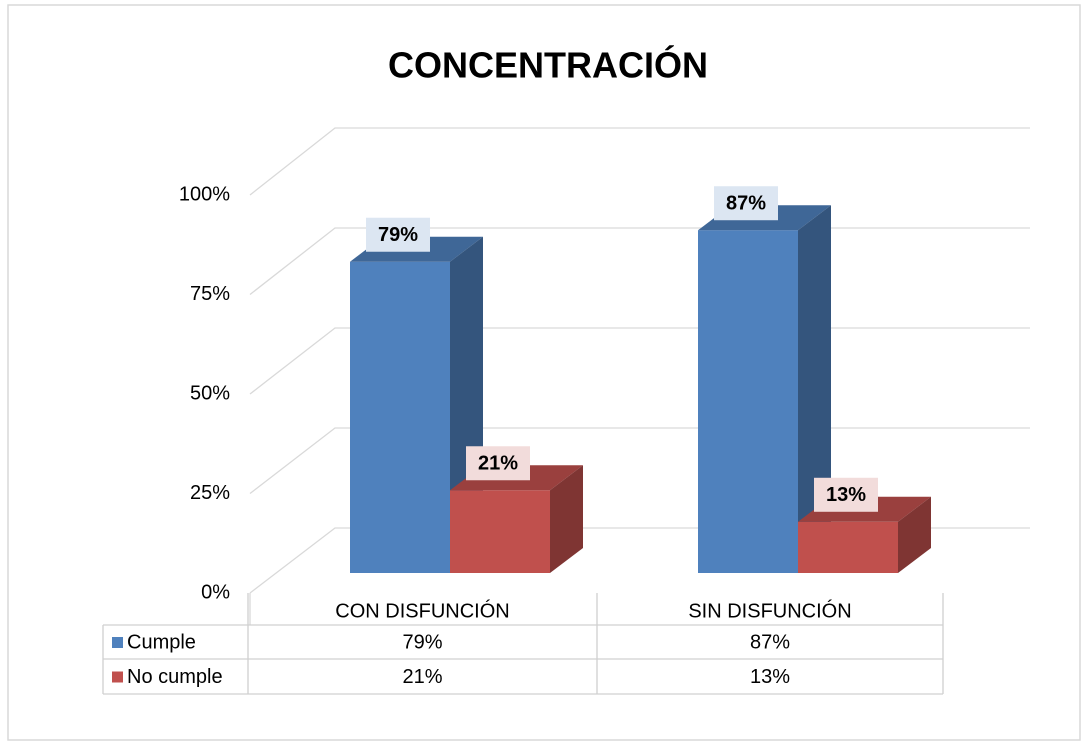  What do you see at coordinates (210, 294) in the screenshot?
I see `y-tick-label: 75%` at bounding box center [210, 294].